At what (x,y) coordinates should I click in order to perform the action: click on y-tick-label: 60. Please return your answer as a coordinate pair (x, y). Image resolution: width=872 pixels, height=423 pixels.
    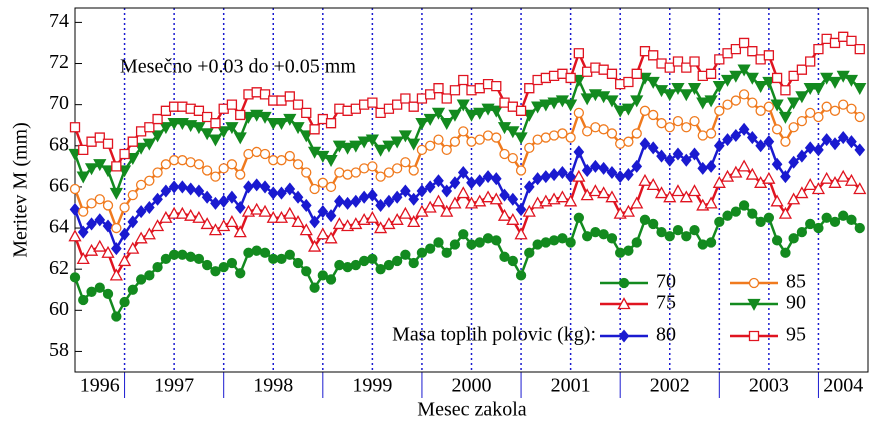
    Looking at the image, I should click on (59, 309).